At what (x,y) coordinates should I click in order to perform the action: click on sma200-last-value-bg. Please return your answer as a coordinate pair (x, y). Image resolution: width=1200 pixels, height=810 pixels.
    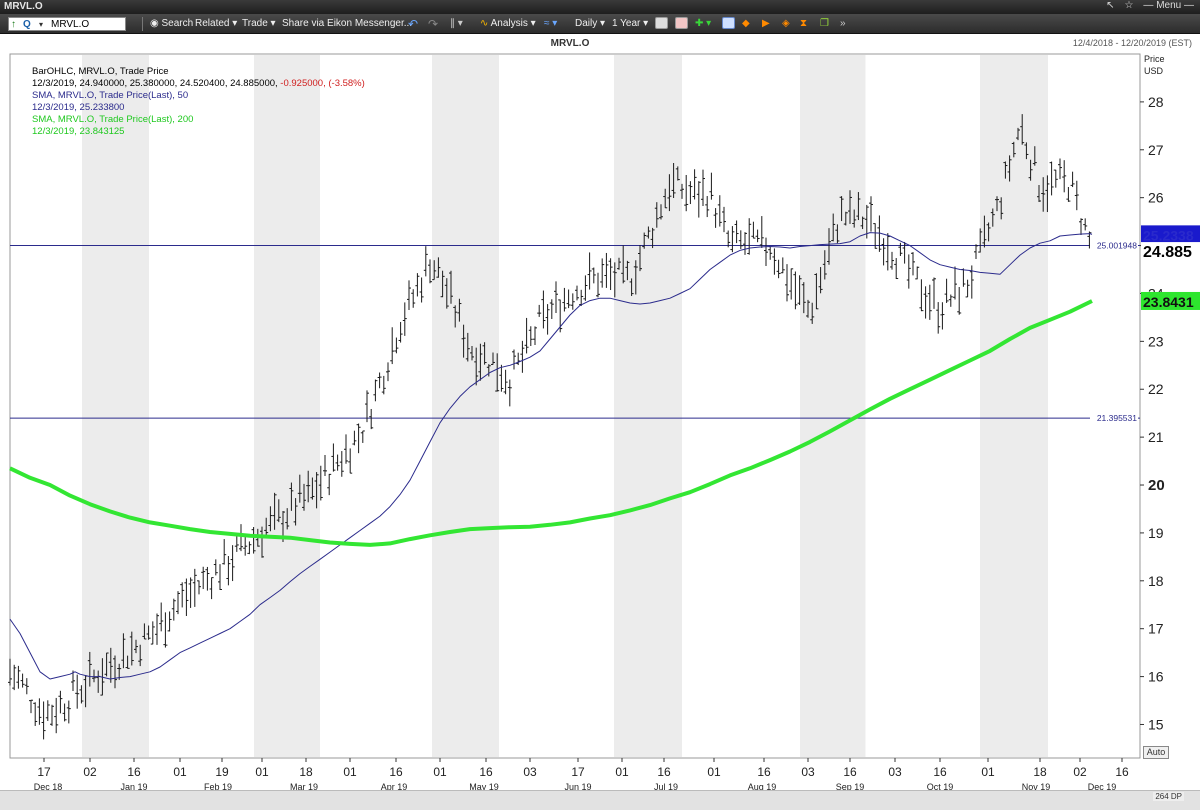
    Looking at the image, I should click on (1170, 300).